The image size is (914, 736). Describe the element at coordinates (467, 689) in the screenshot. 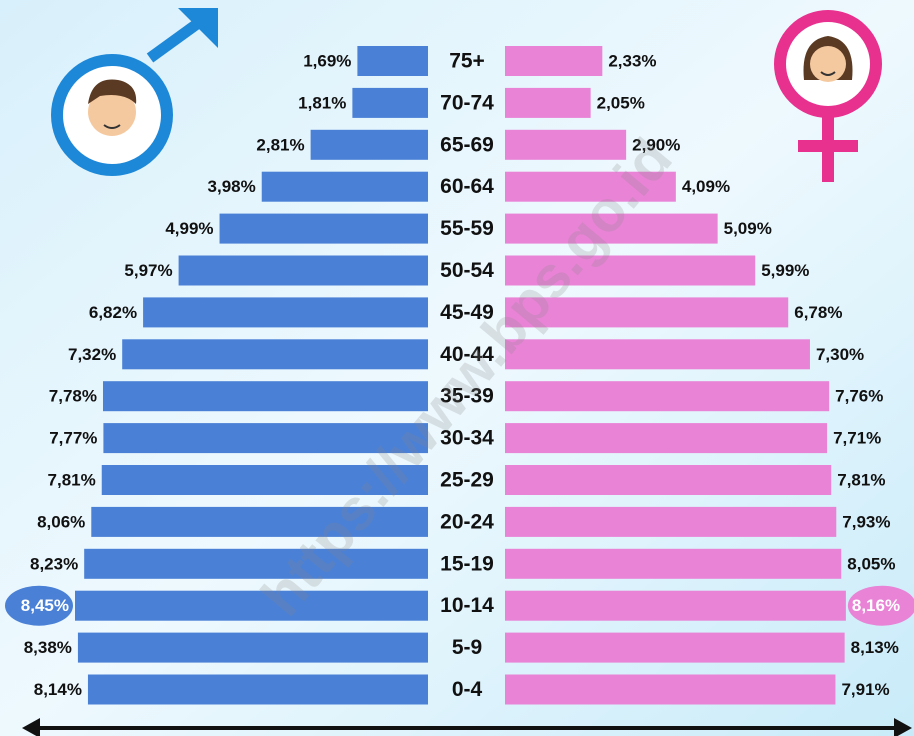

I see `category-label: 0-4` at that location.